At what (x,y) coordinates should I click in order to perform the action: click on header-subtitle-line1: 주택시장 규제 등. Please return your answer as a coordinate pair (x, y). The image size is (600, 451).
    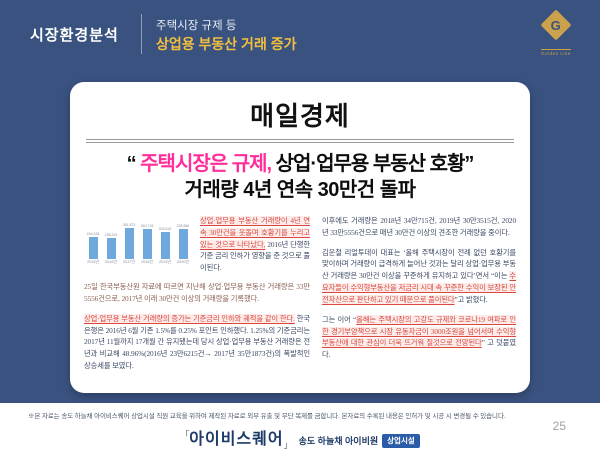
    Looking at the image, I should click on (196, 26).